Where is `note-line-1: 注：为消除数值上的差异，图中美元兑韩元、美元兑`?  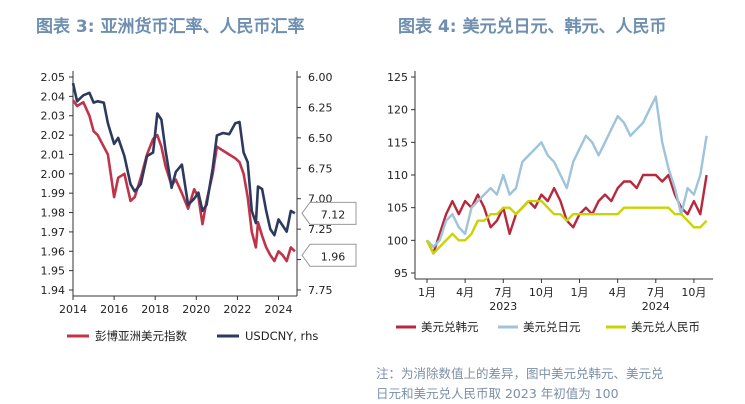
note-line-1: 注：为消除数值上的差异，图中美元兑韩元、美元兑 is located at coordinates (520, 373).